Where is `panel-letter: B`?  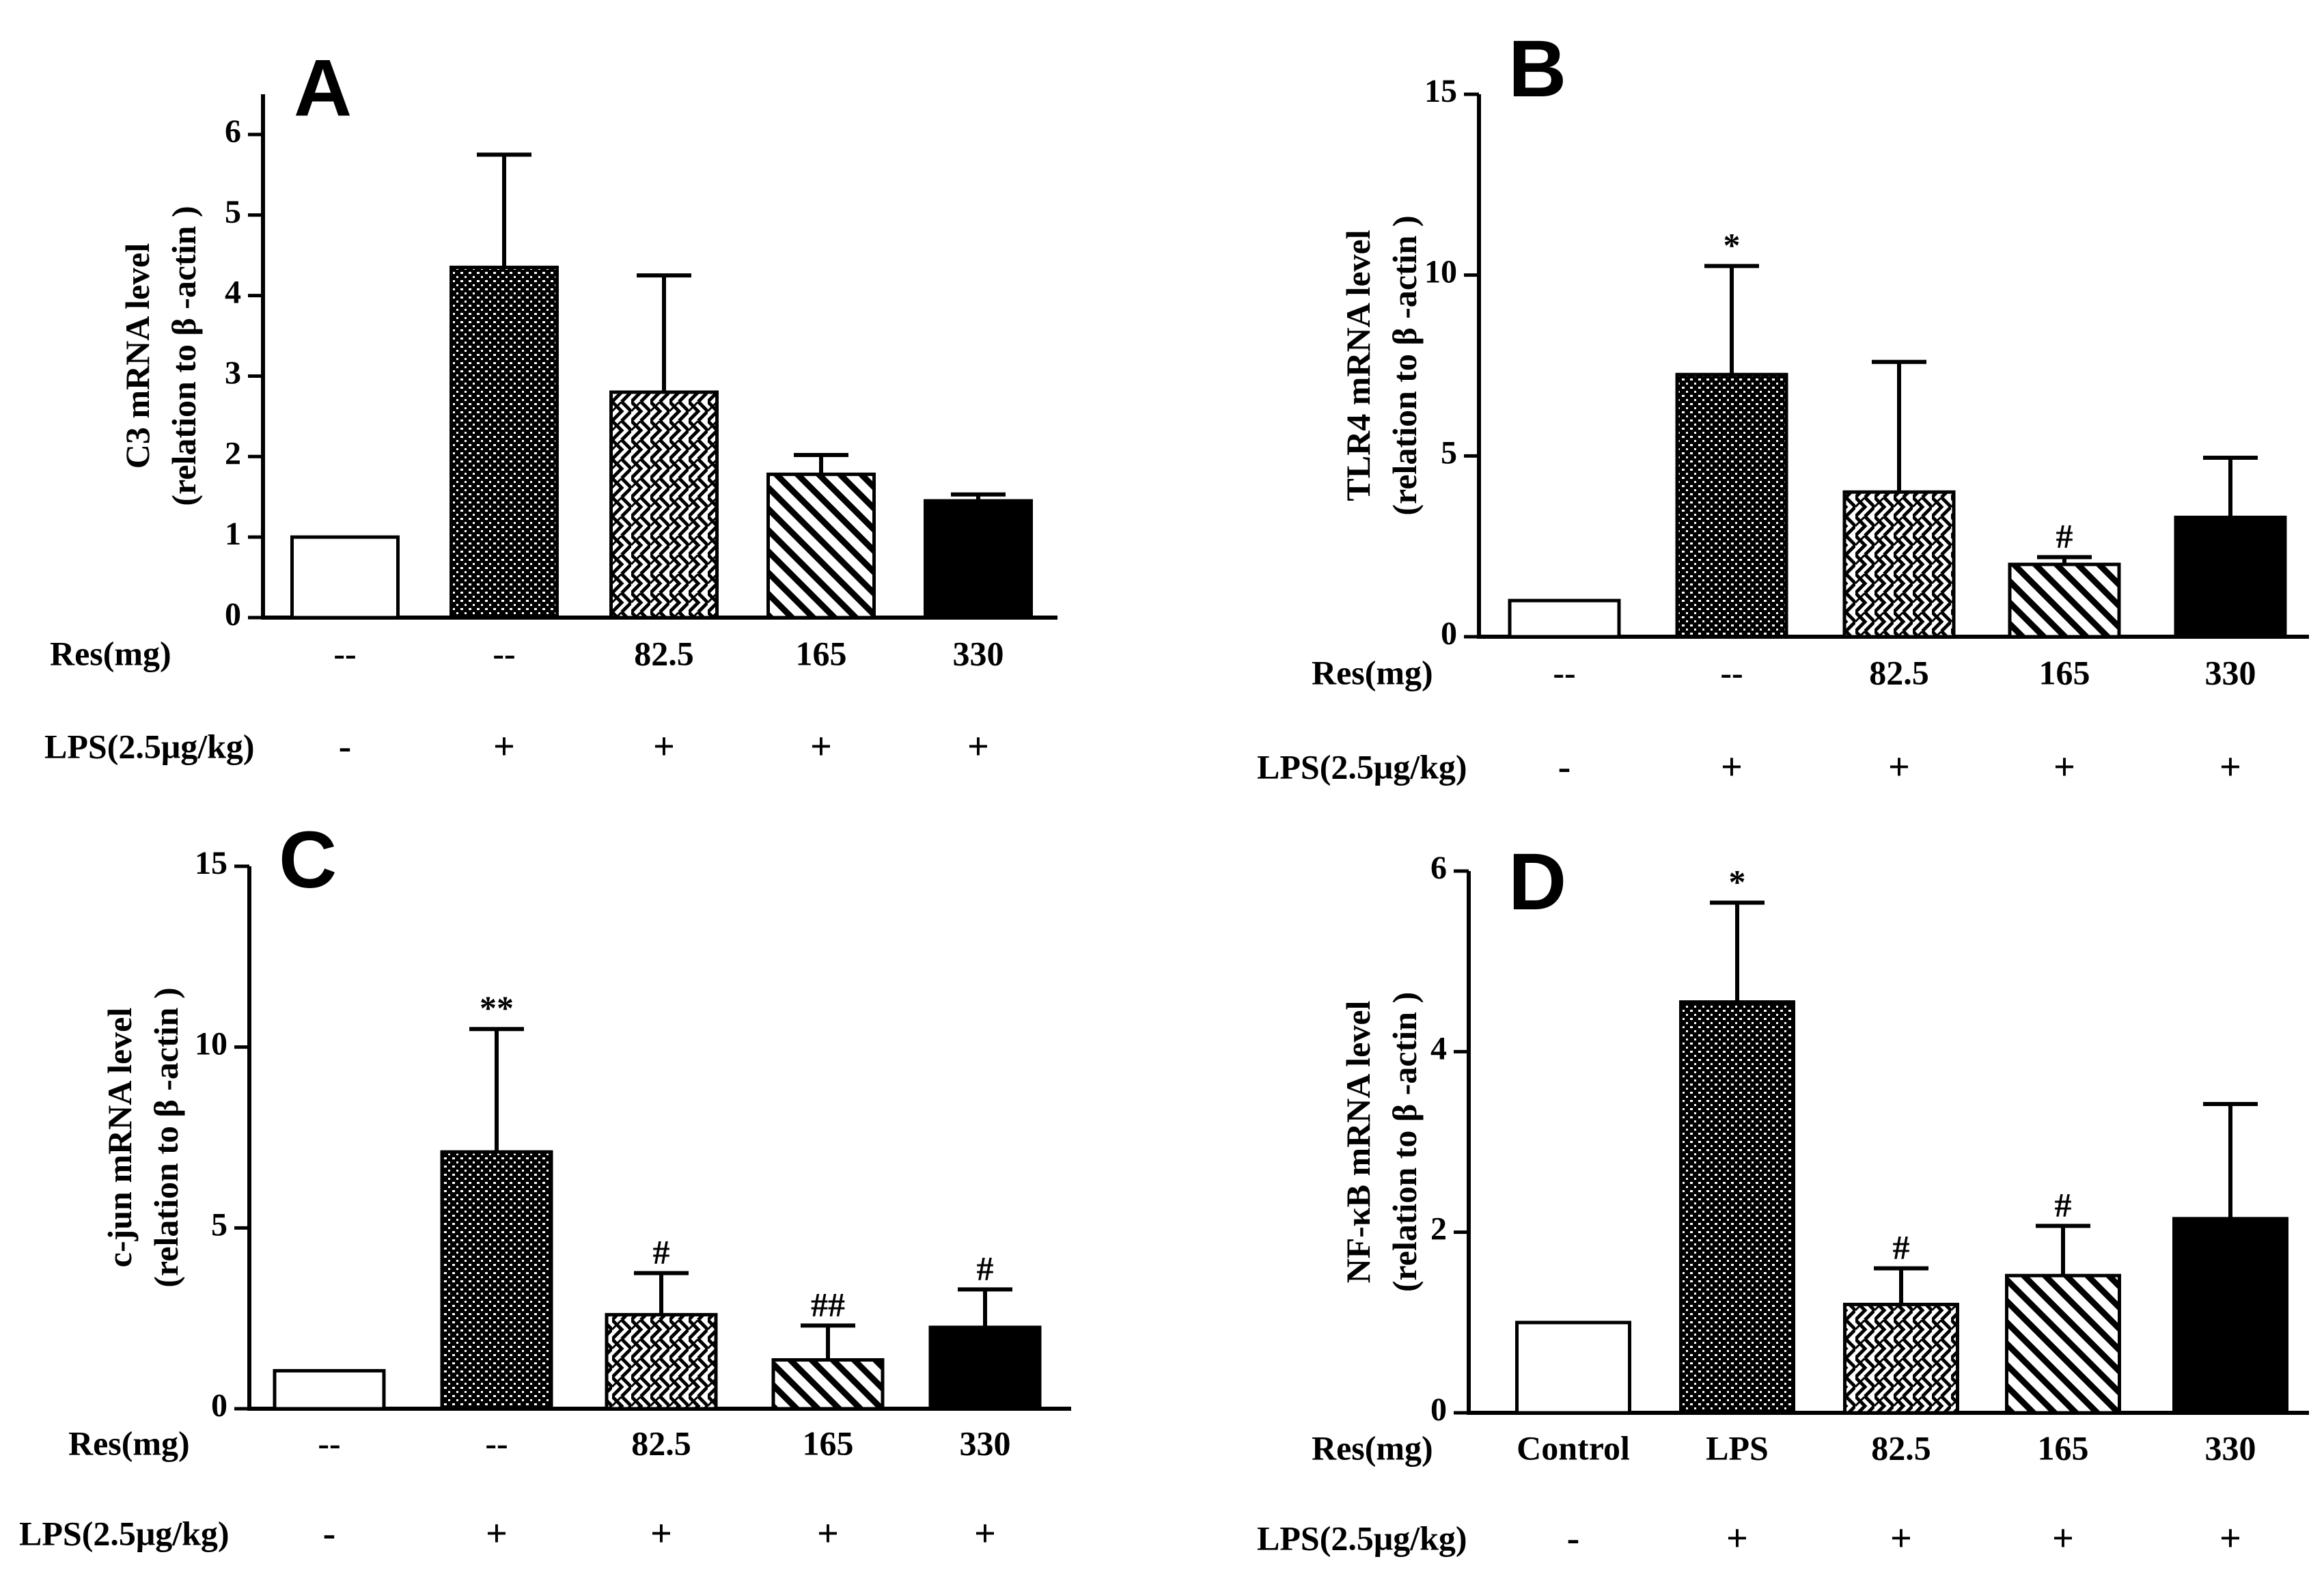 panel-letter: B is located at coordinates (1537, 69).